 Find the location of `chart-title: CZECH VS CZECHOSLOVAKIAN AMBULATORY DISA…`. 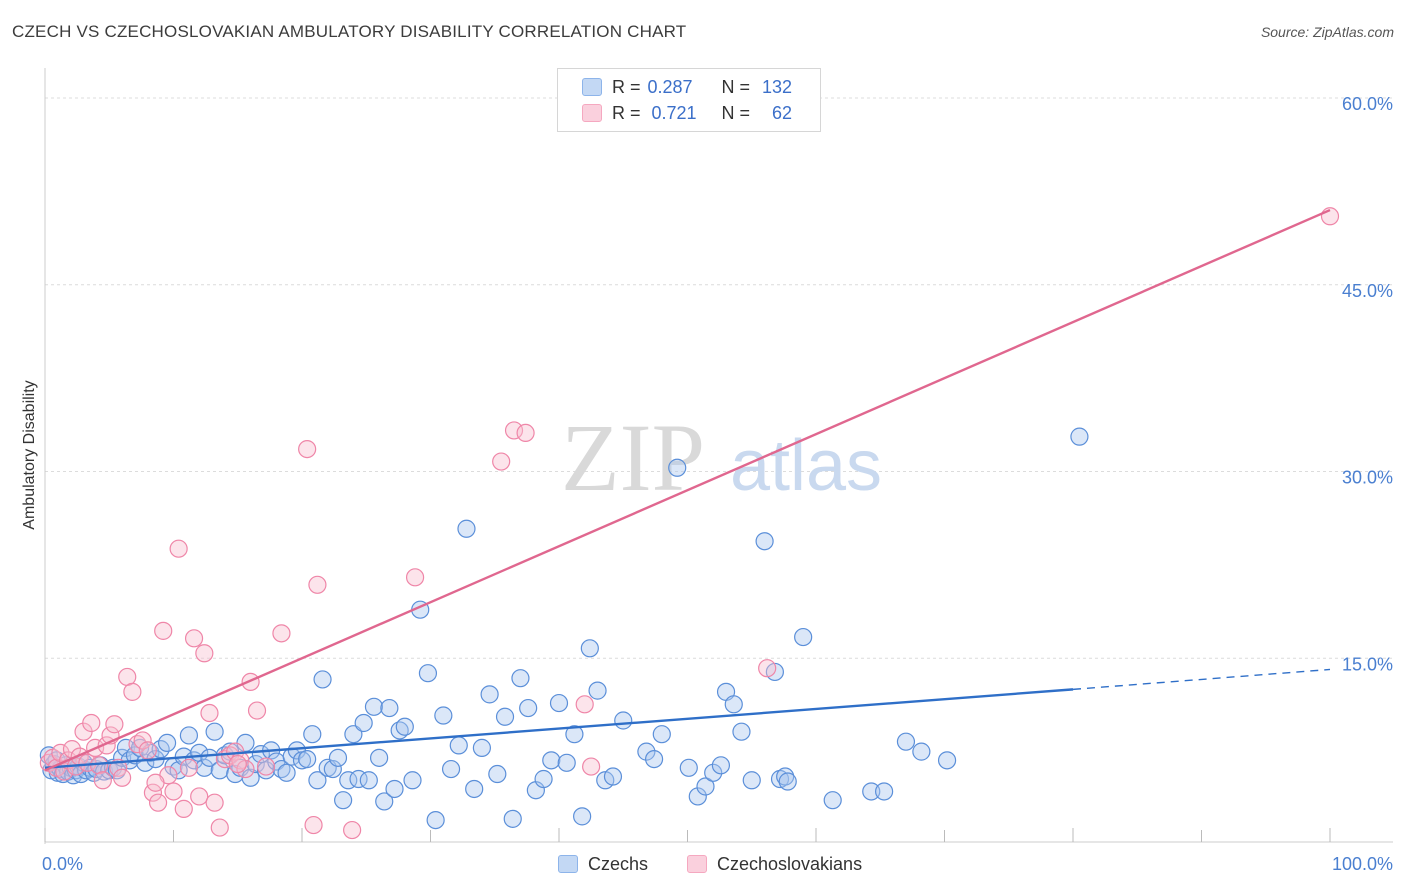

chart-title: CZECH VS CZECHOSLOVAKIAN AMBULATORY DISA… is located at coordinates (349, 31).